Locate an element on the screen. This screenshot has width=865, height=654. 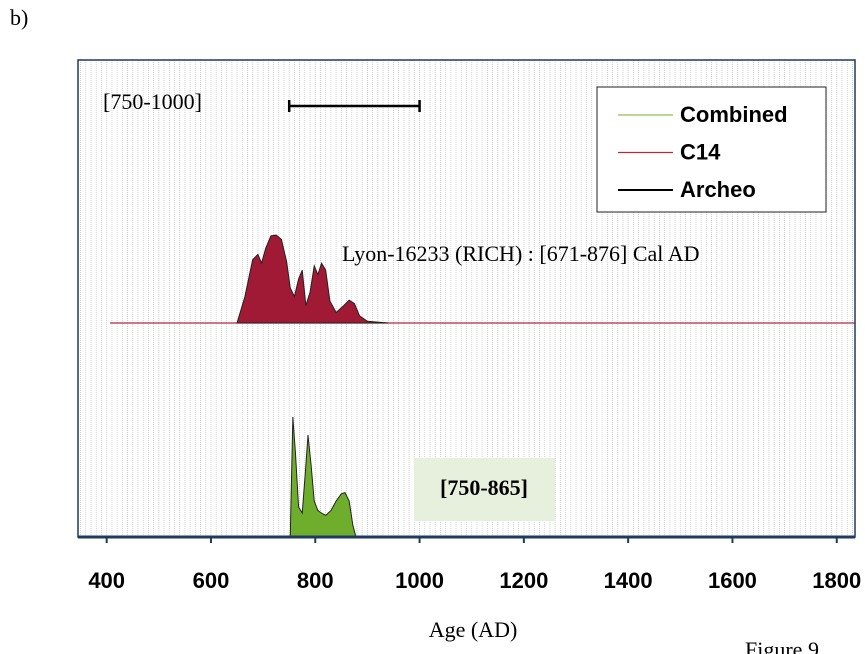
c14-label: Lyon-16233 (RICH) : [671-876] Cal AD is located at coordinates (520, 253).